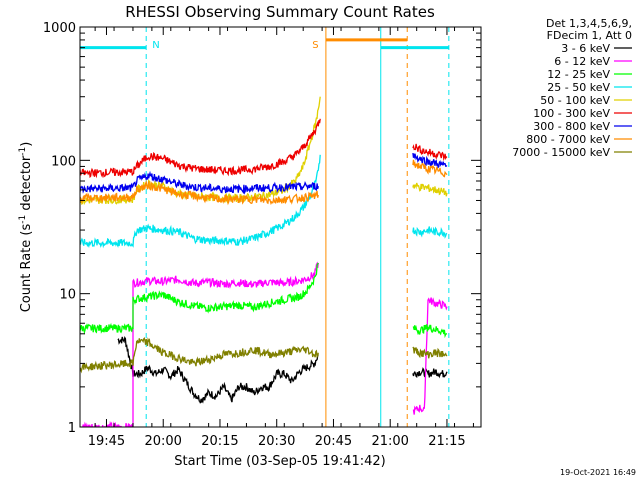  I want to click on x-tick-label-1: 20:00, so click(162, 441).